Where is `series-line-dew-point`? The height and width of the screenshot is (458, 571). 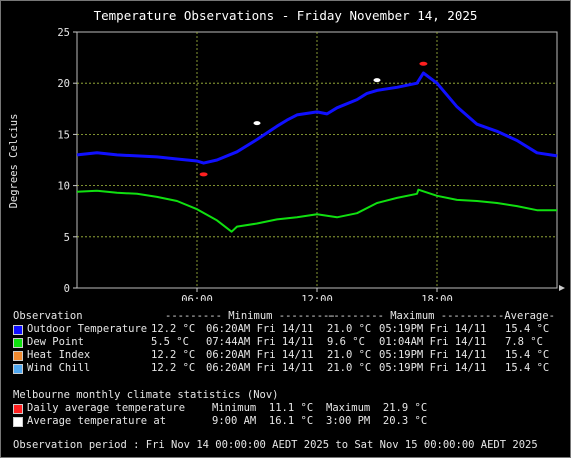
series-line-dew-point is located at coordinates (316, 210).